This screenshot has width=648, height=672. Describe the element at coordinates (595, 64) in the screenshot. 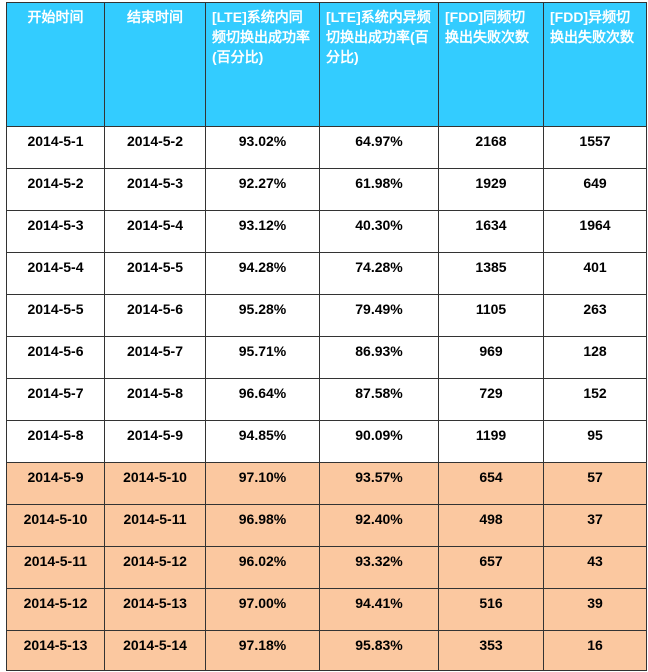

I see `header-fdd-inter-freq-failures: [FDD]异频切换出失败次数` at that location.